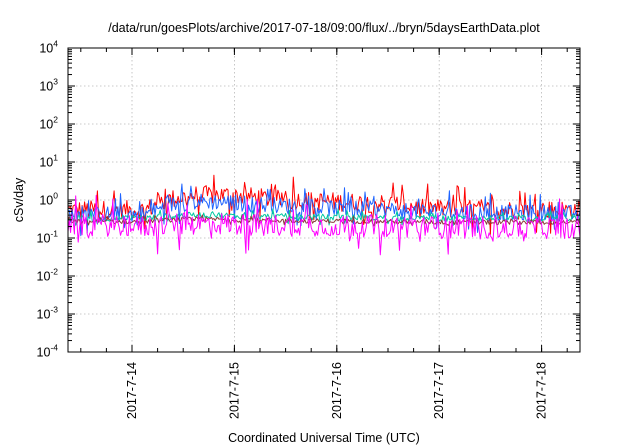 Image resolution: width=640 pixels, height=448 pixels. I want to click on x-axis-label: Coordinated Universal Time (UTC), so click(324, 438).